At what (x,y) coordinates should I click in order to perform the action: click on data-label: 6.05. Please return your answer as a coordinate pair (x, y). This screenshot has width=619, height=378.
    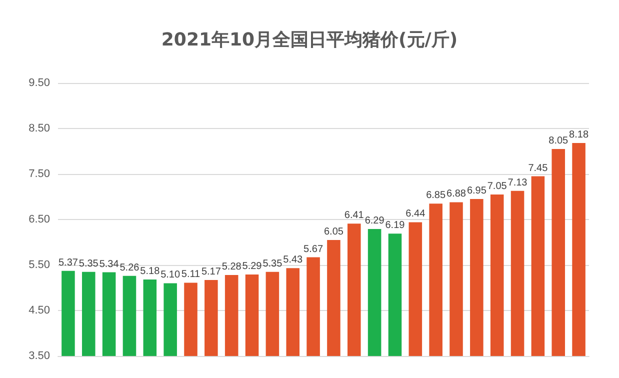
    Looking at the image, I should click on (334, 232).